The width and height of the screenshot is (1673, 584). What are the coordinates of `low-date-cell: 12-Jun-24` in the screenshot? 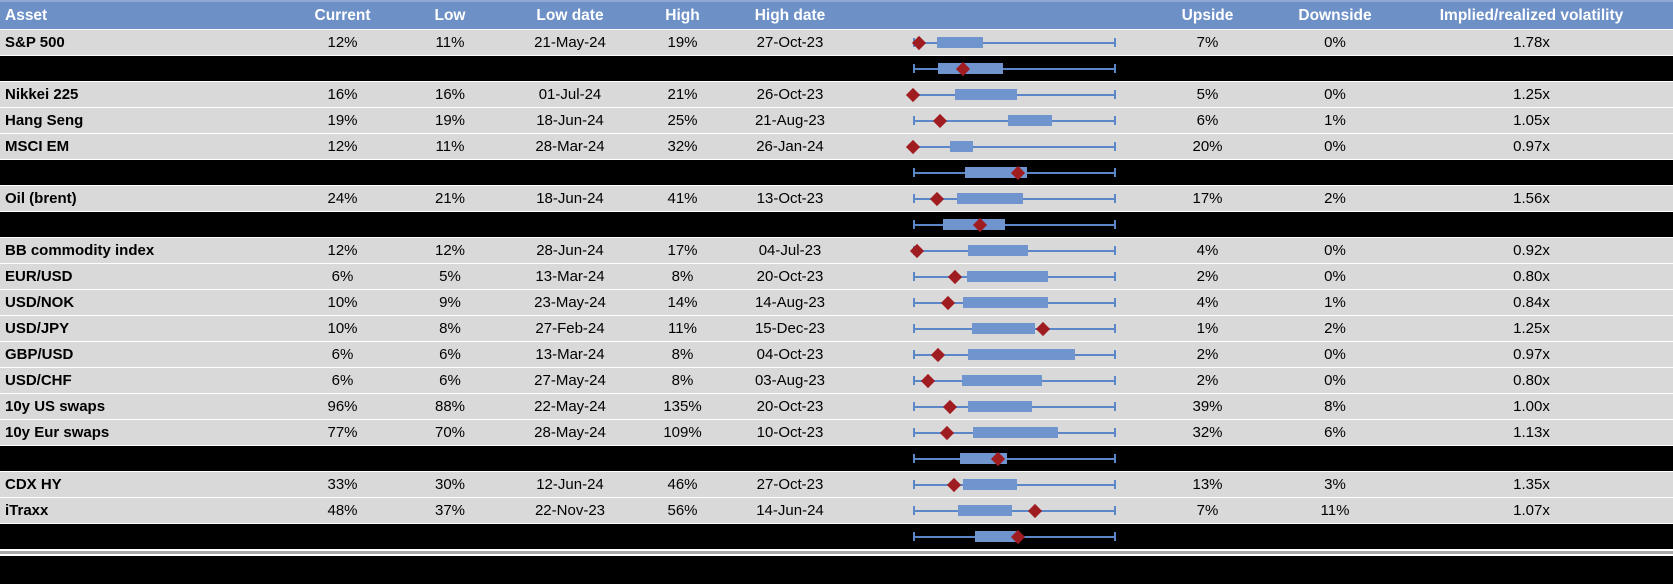 It's located at (570, 484).